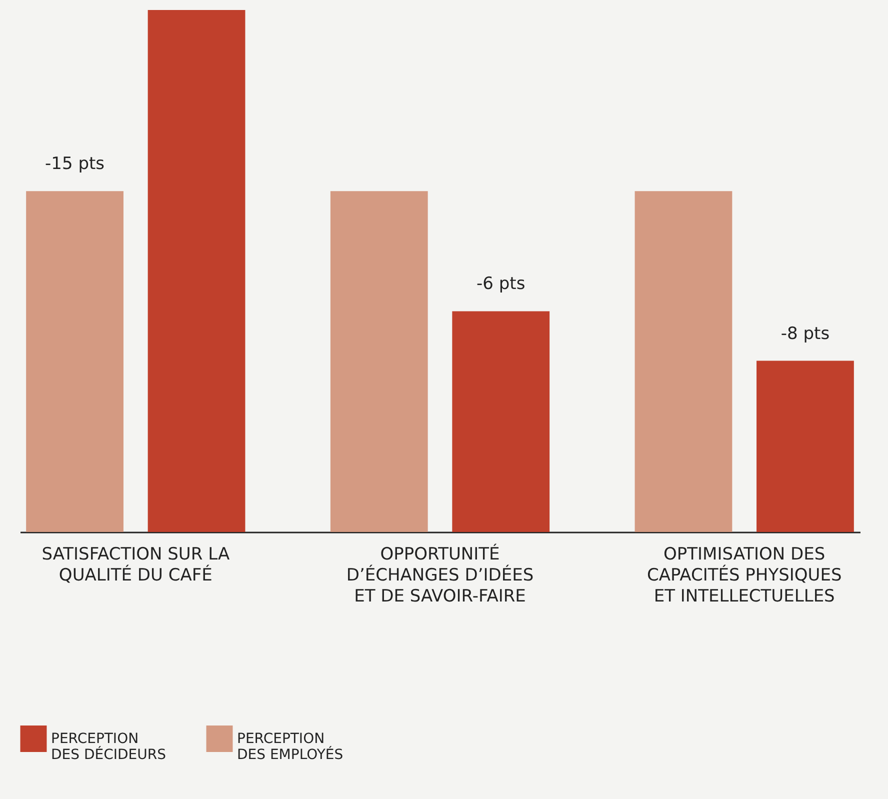 The image size is (888, 799). I want to click on legend-label: PERCEPTION DES EMPLOYÉS, so click(290, 746).